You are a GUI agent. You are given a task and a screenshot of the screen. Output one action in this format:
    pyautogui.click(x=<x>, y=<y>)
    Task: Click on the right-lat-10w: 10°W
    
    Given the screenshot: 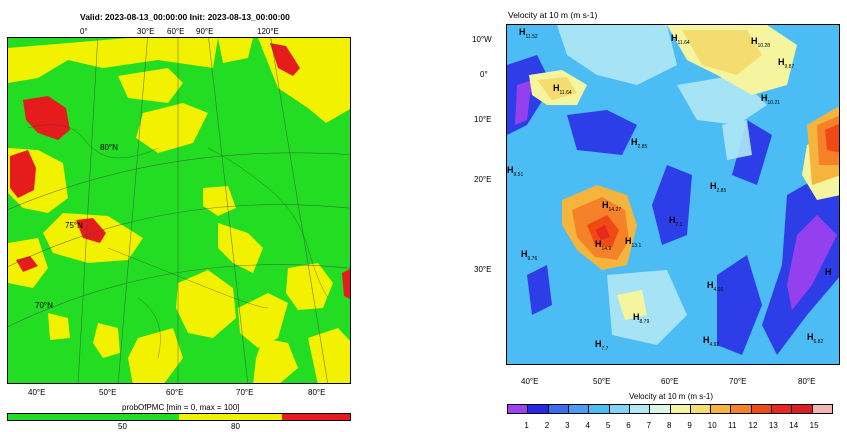 What is the action you would take?
    pyautogui.click(x=482, y=39)
    